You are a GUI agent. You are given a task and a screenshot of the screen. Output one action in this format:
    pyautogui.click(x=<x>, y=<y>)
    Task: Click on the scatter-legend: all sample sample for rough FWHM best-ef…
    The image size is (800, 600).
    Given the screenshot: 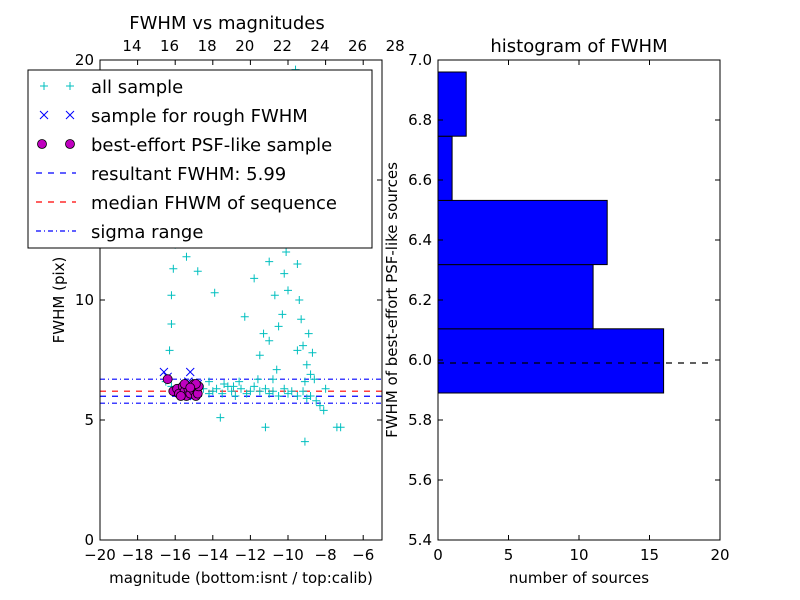 What is the action you would take?
    pyautogui.click(x=200, y=159)
    